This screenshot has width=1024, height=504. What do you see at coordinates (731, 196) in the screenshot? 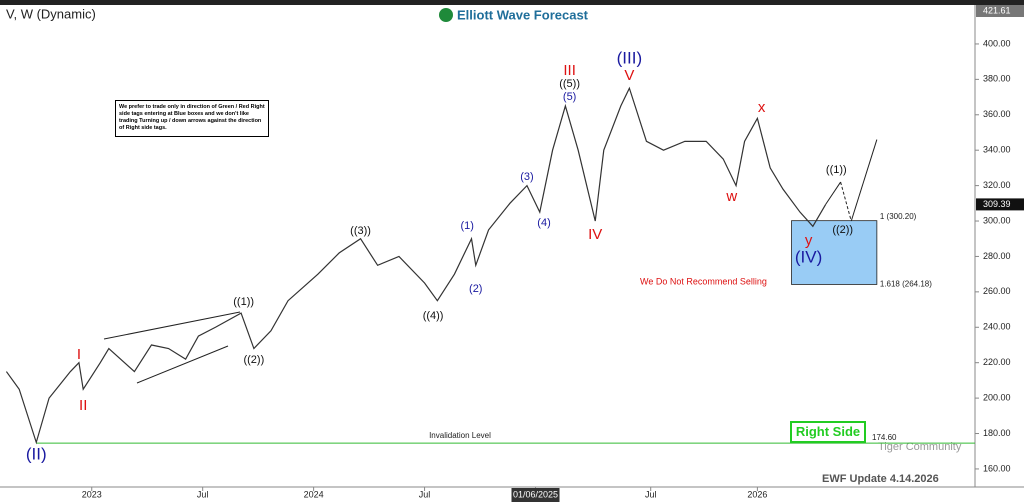
I see `wave-label: w` at bounding box center [731, 196].